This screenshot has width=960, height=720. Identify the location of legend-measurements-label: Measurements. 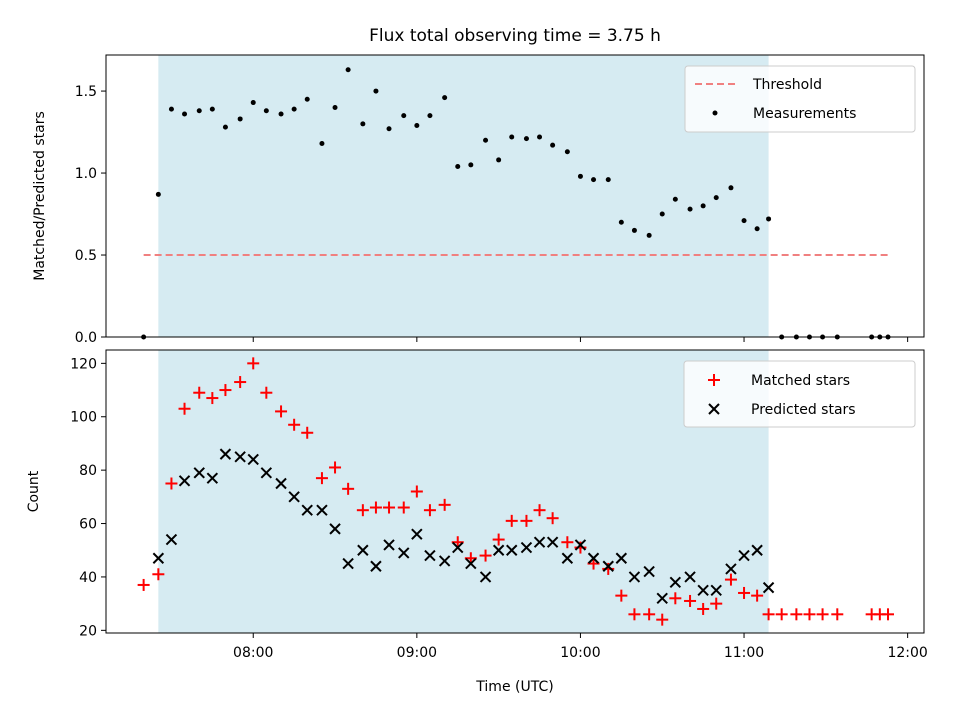
(804, 114).